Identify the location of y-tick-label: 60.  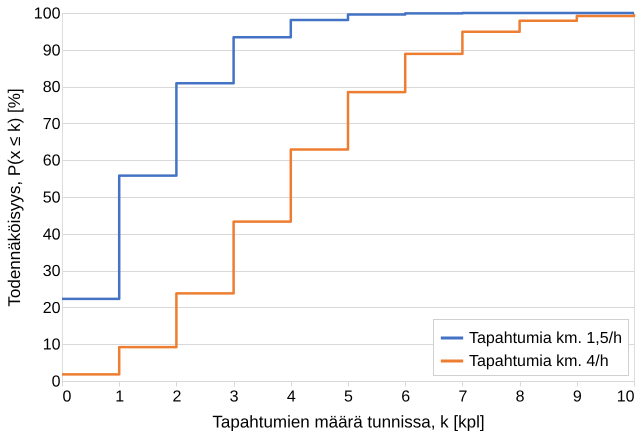
(51, 161).